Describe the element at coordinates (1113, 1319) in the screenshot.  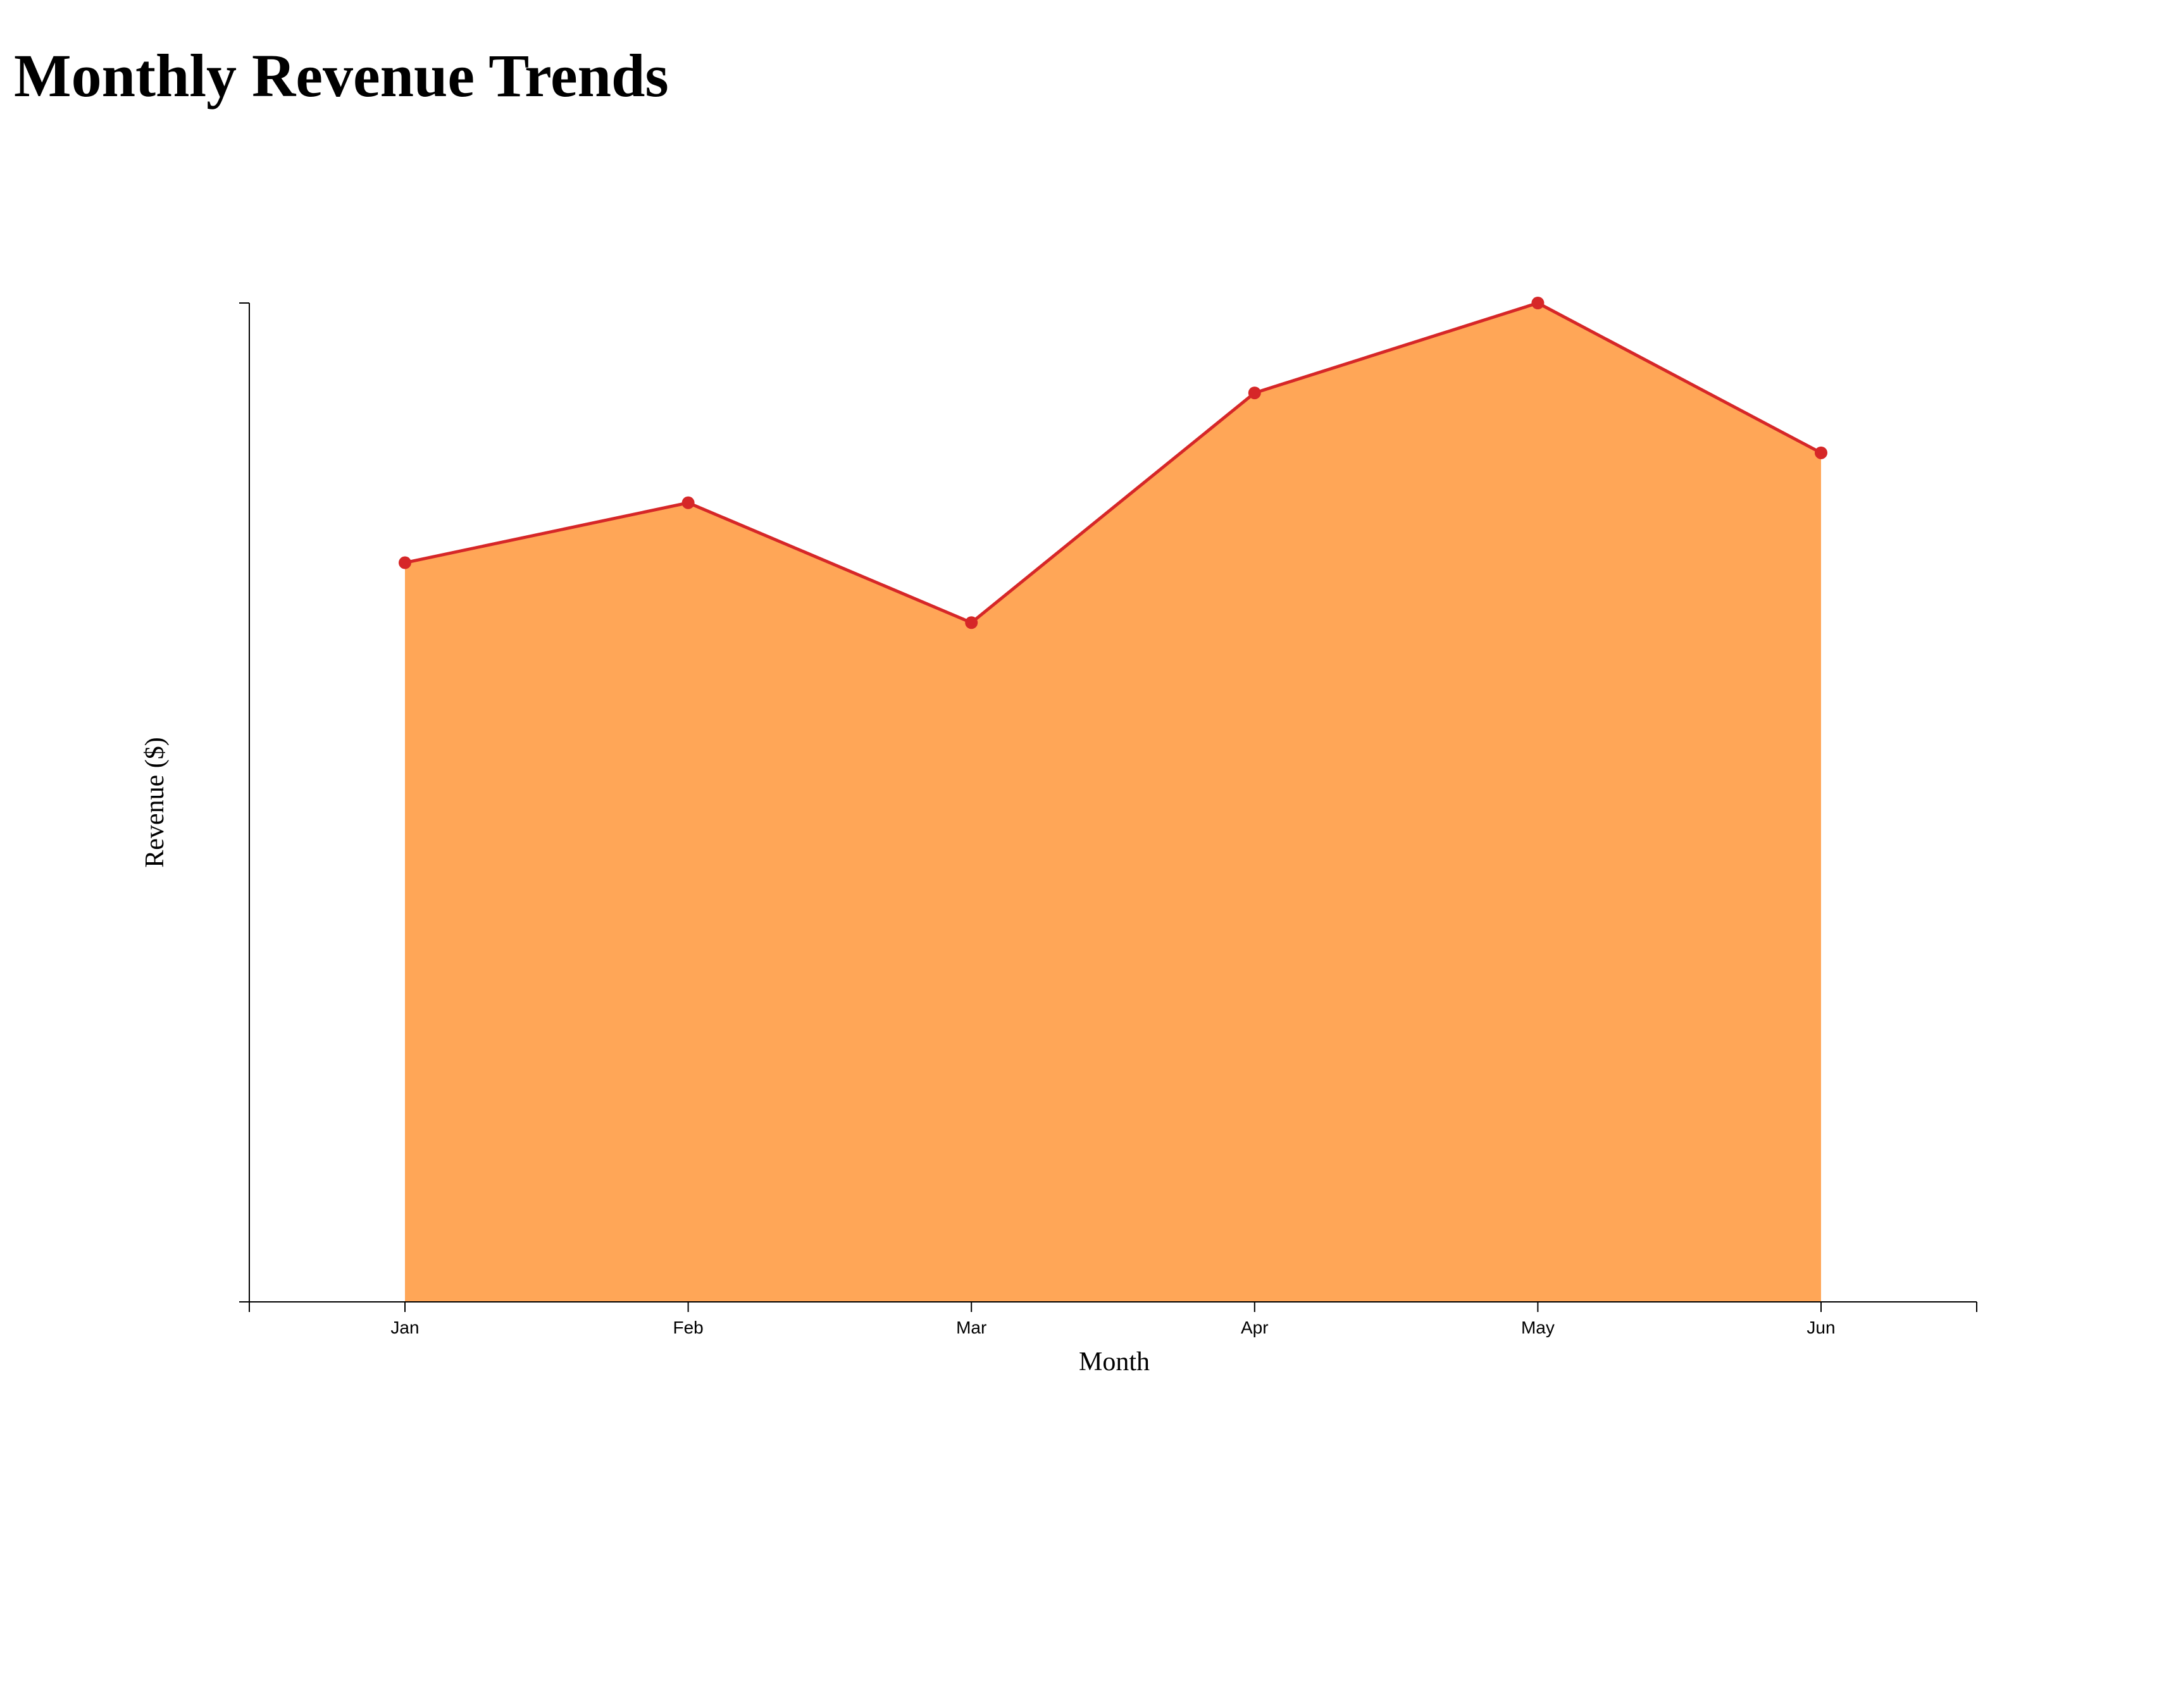
I see `x-ticks: Jan Feb Mar Apr May Jun` at that location.